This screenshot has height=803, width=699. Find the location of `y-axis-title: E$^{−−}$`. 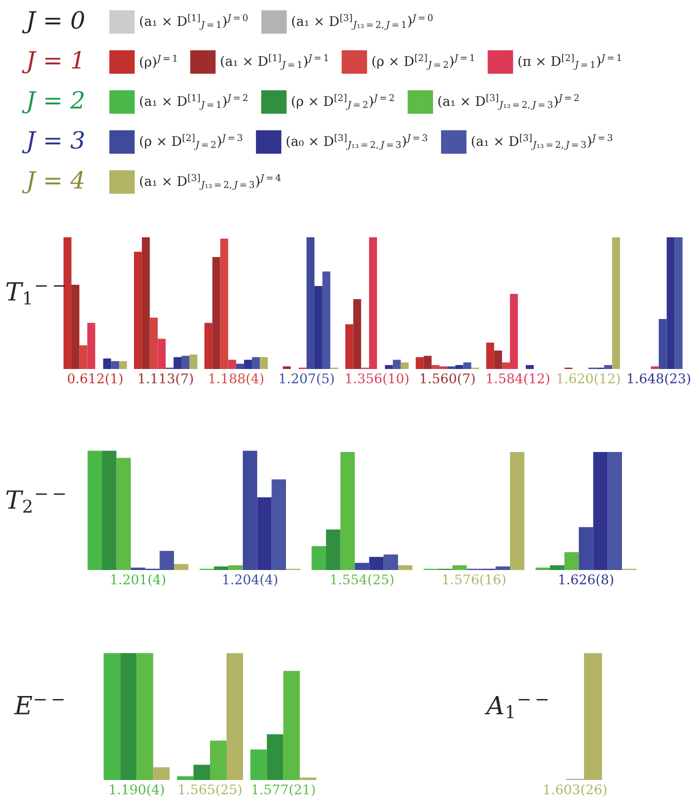

y-axis-title: E$^{−−}$ is located at coordinates (39, 705).